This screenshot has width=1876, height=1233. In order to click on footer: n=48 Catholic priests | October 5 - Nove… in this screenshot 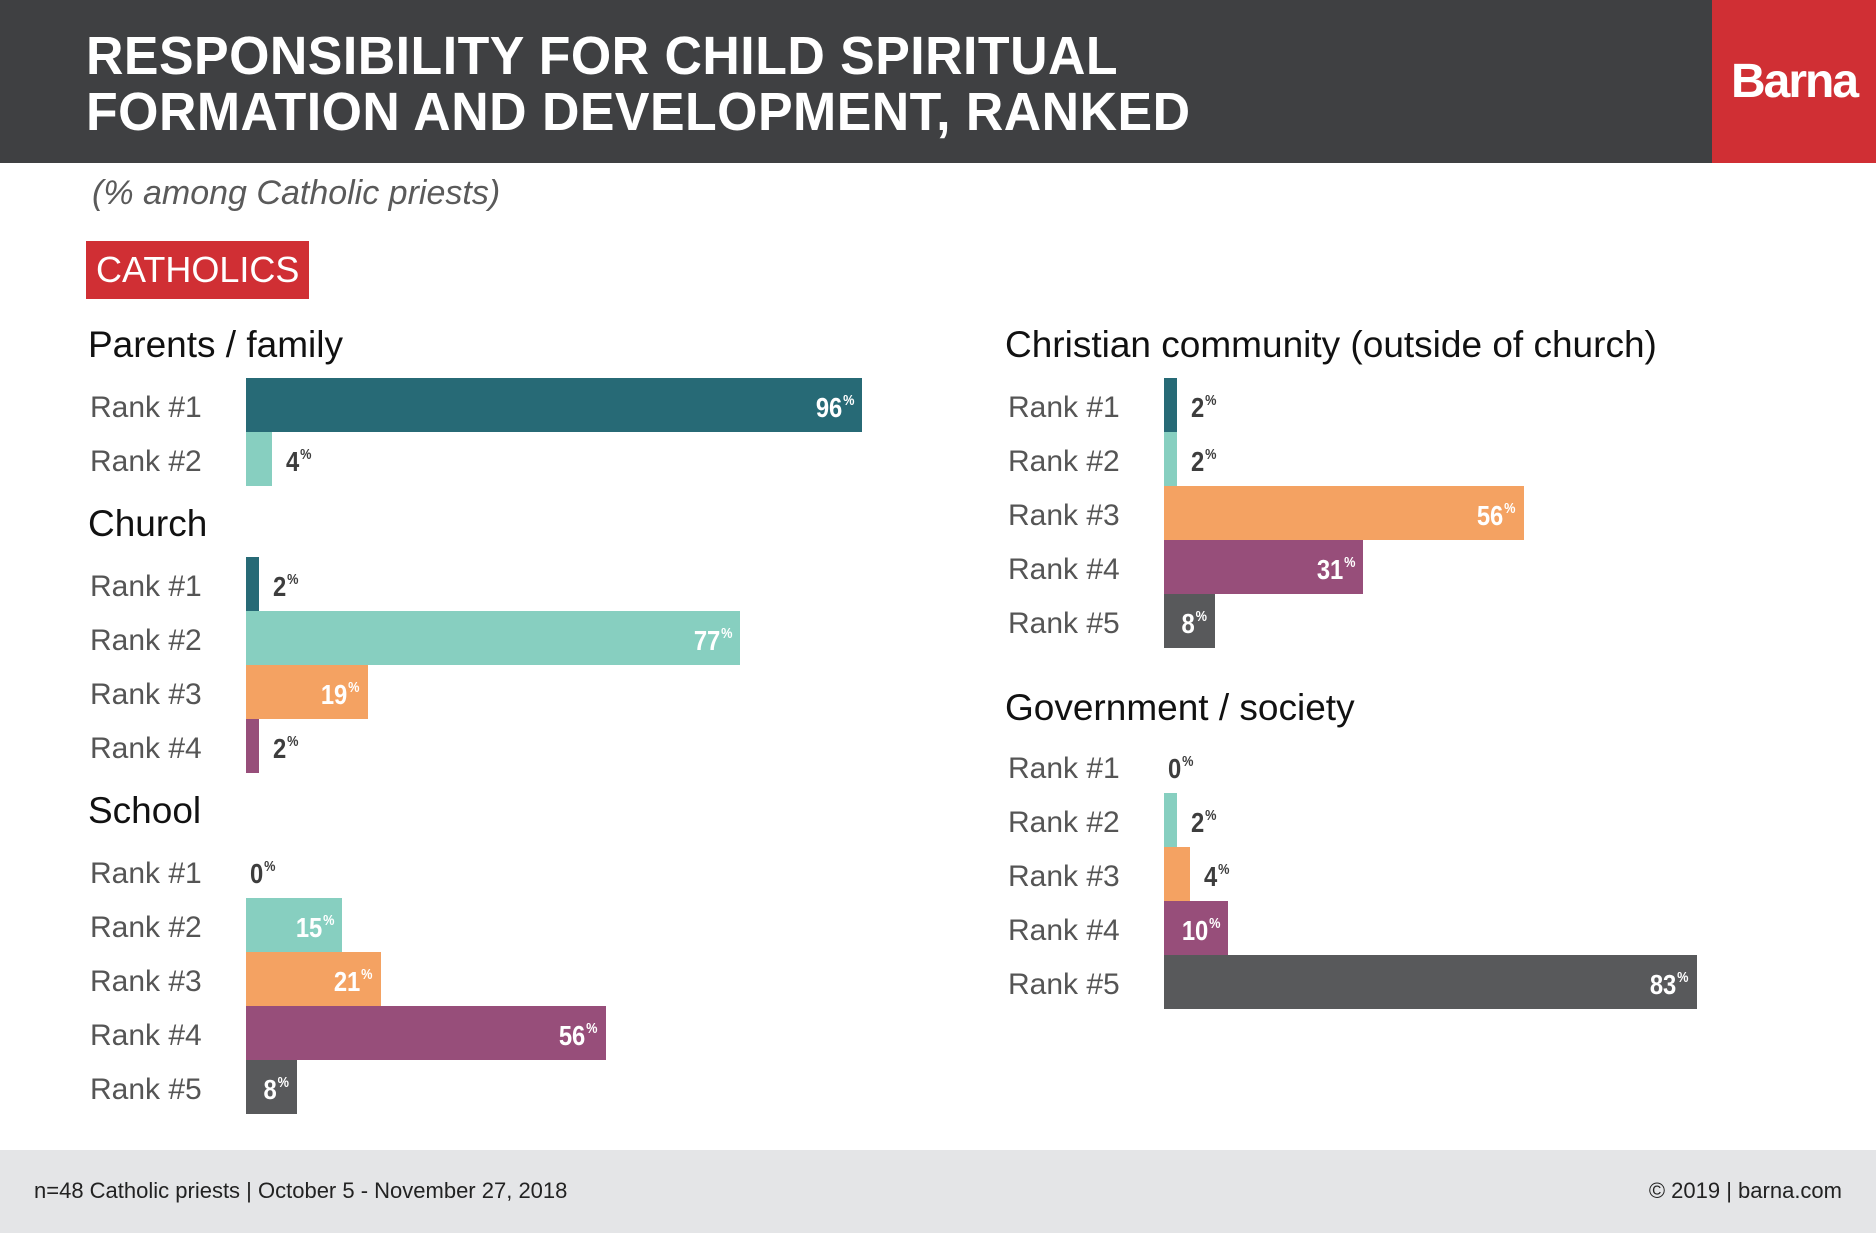, I will do `click(938, 1191)`.